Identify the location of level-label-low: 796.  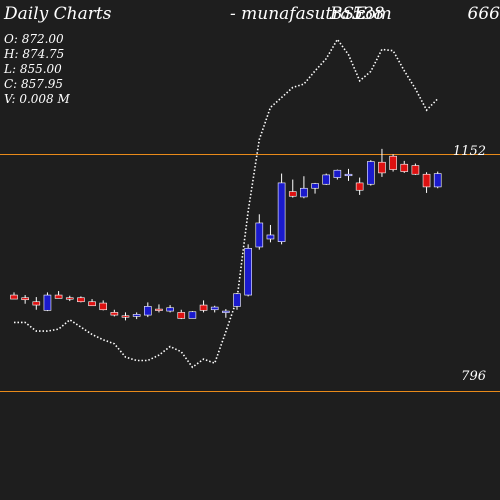
(473, 376).